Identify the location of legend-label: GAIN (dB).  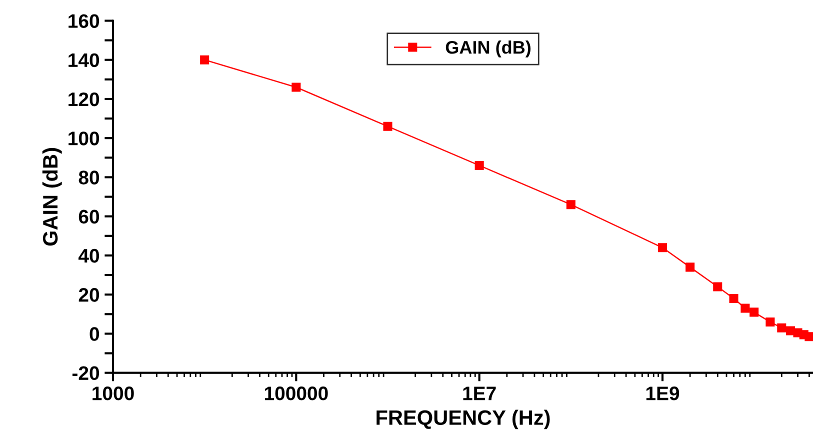
(488, 49).